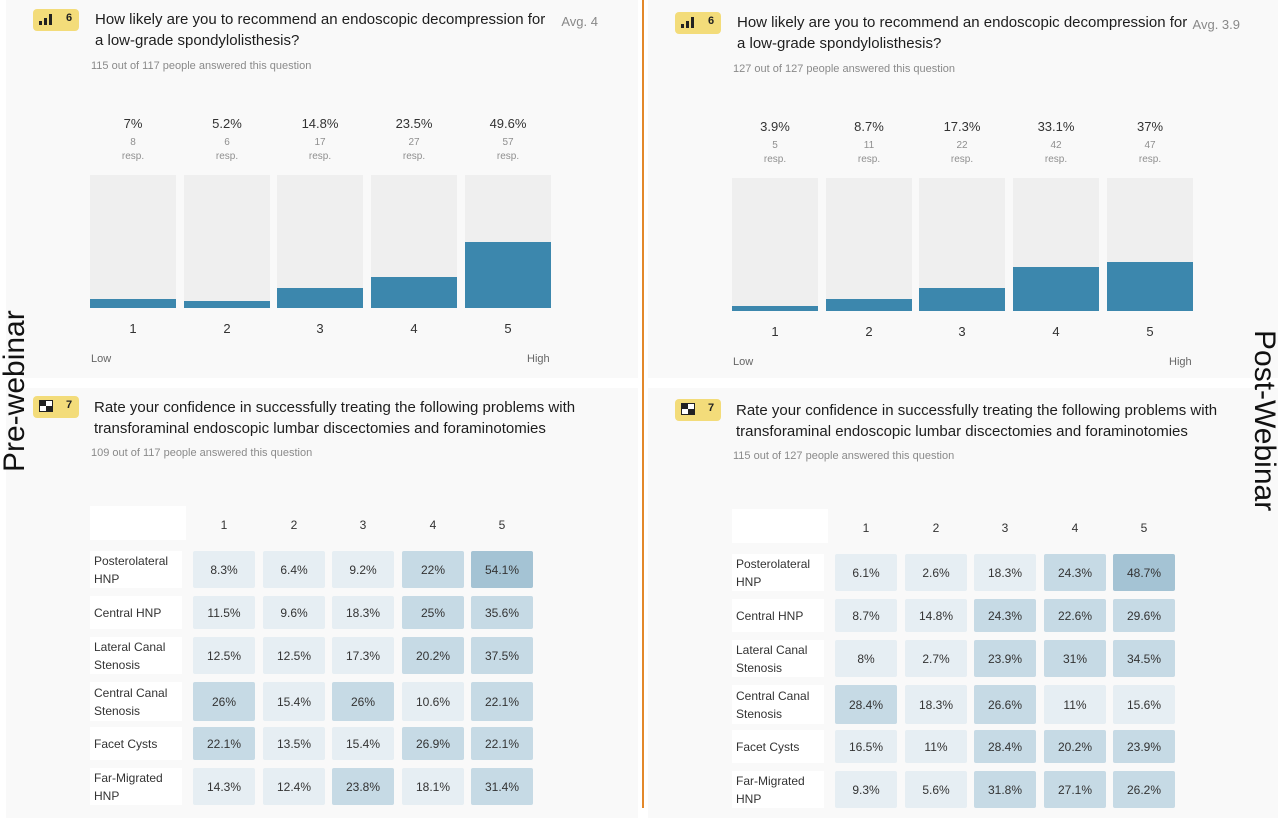 This screenshot has width=1280, height=821. What do you see at coordinates (1264, 421) in the screenshot?
I see `post-webinar-label: Post-Webinar` at bounding box center [1264, 421].